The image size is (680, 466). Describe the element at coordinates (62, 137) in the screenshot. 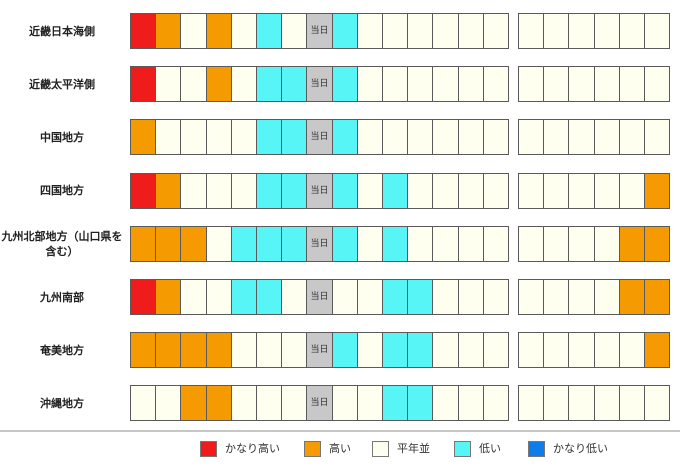

I see `region-label: 中国地方` at that location.